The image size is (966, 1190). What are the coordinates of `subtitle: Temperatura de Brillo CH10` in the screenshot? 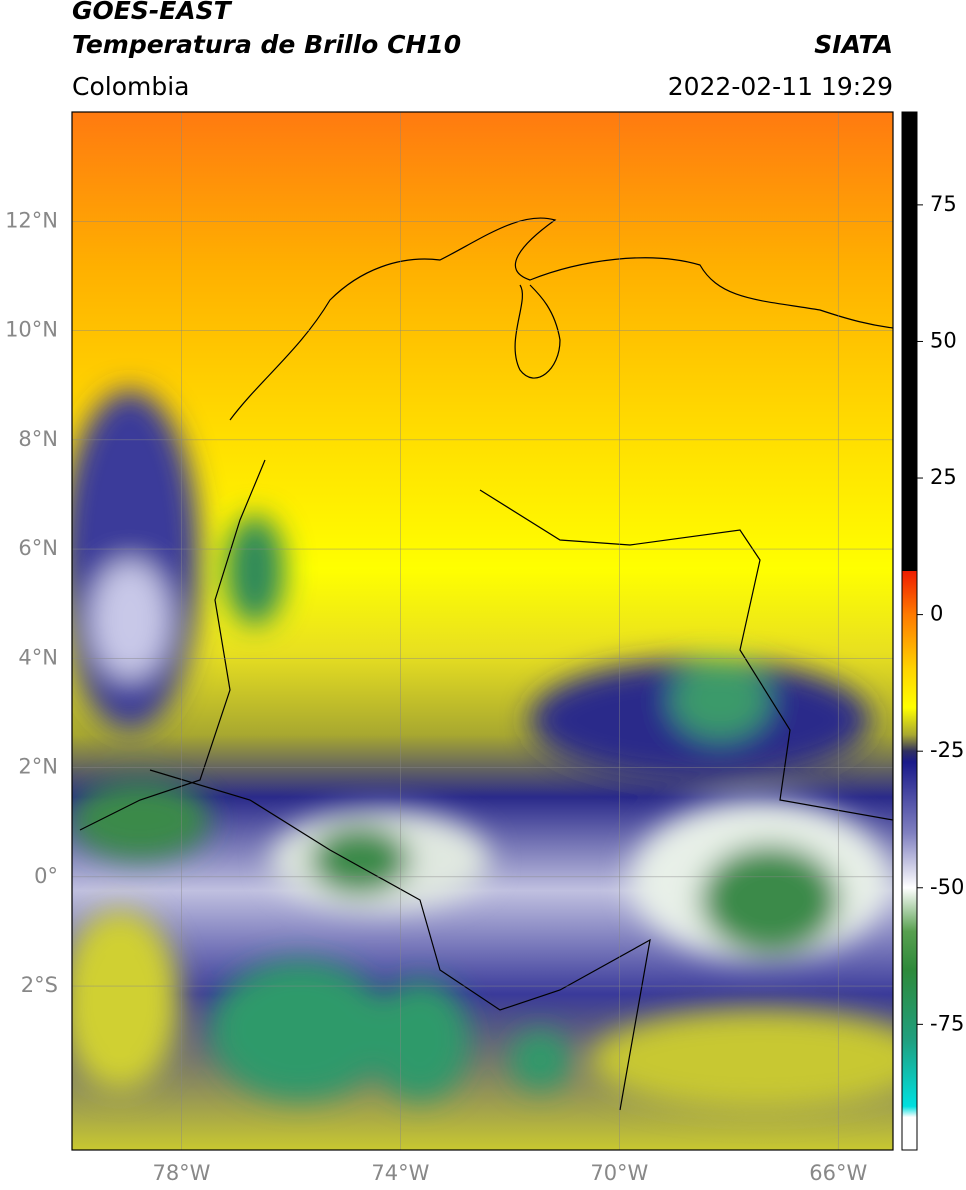 It's located at (266, 44).